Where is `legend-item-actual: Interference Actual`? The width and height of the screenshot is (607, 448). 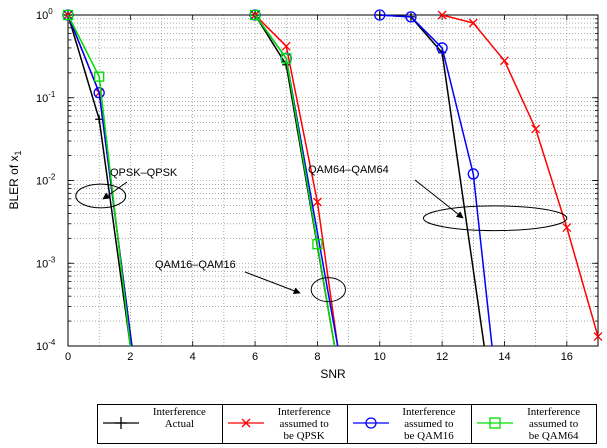
legend-item-actual: Interference Actual is located at coordinates (160, 424).